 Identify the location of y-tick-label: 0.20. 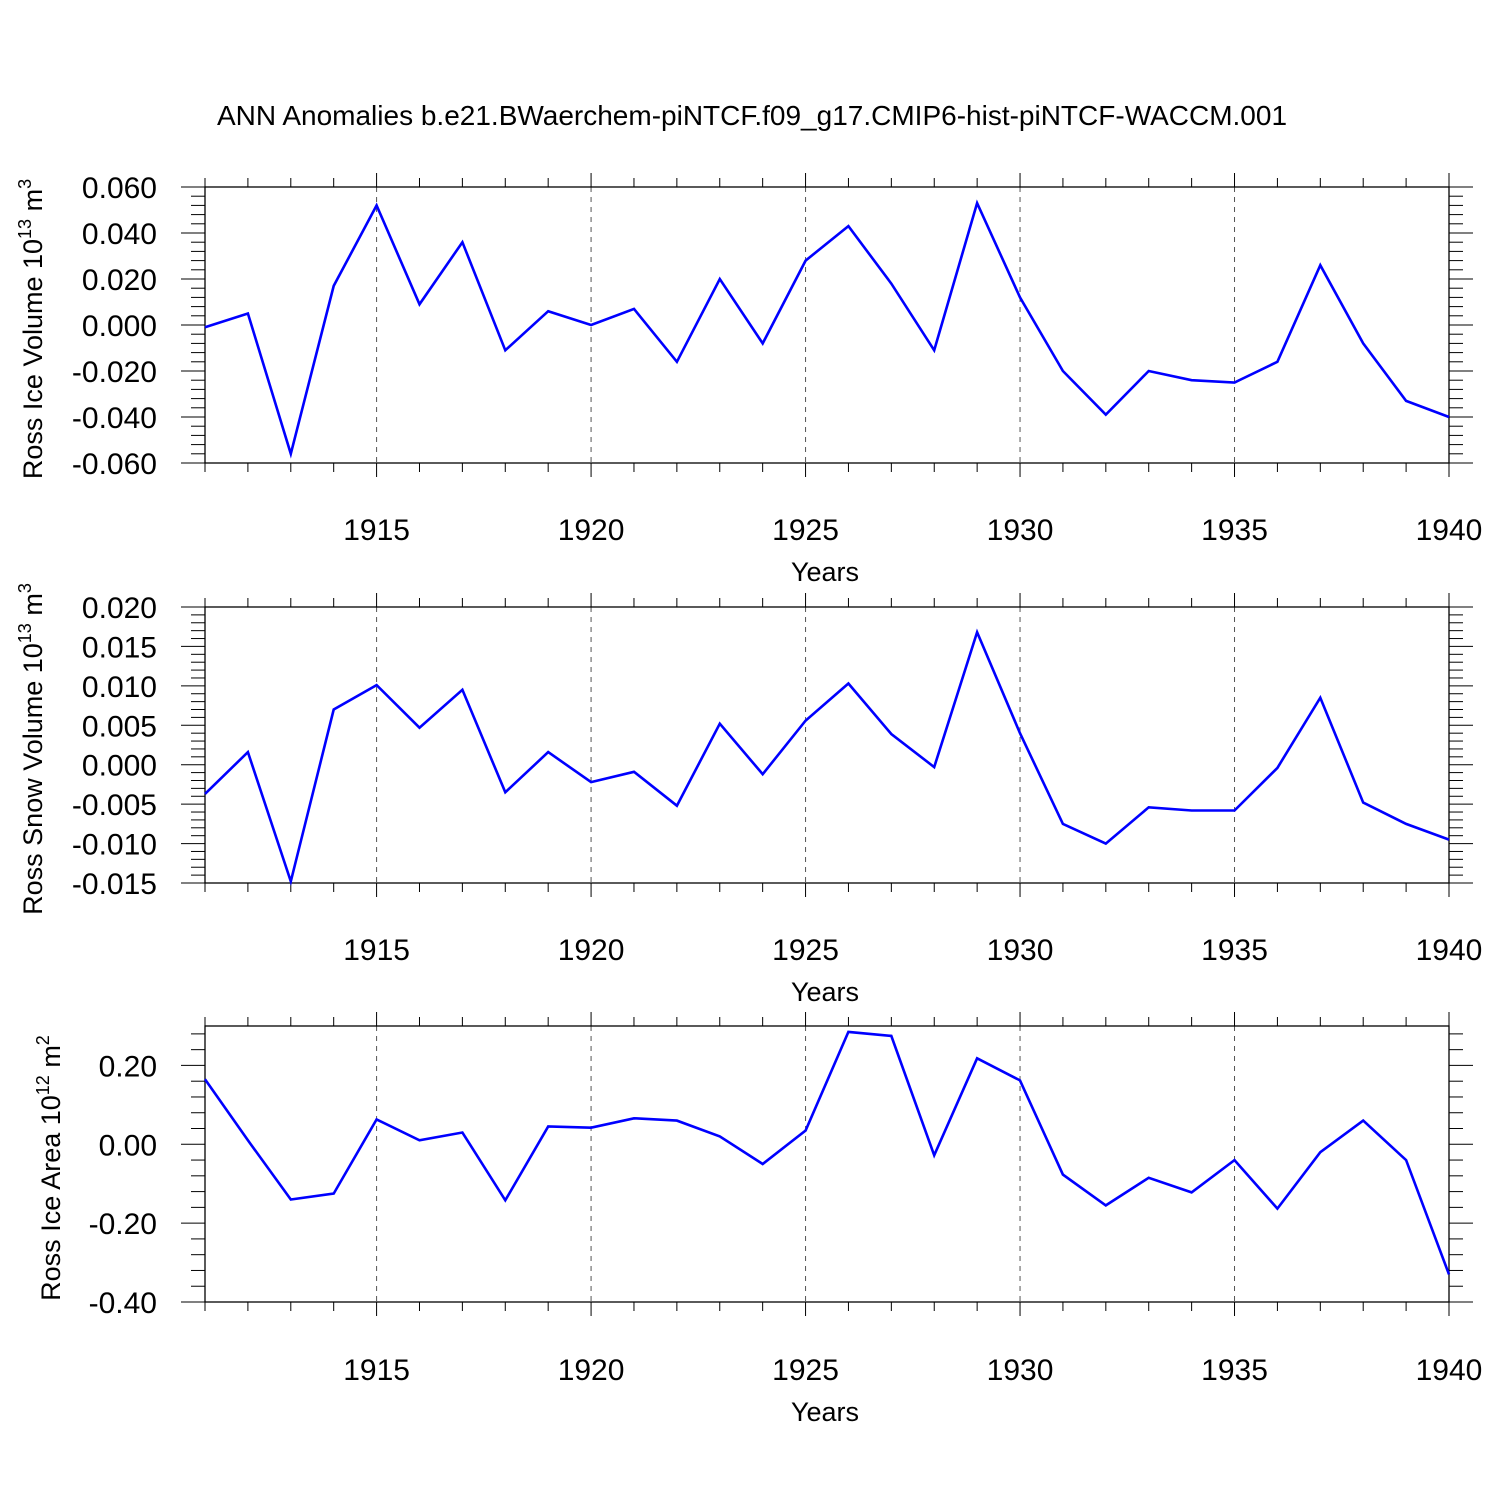
(128, 1066).